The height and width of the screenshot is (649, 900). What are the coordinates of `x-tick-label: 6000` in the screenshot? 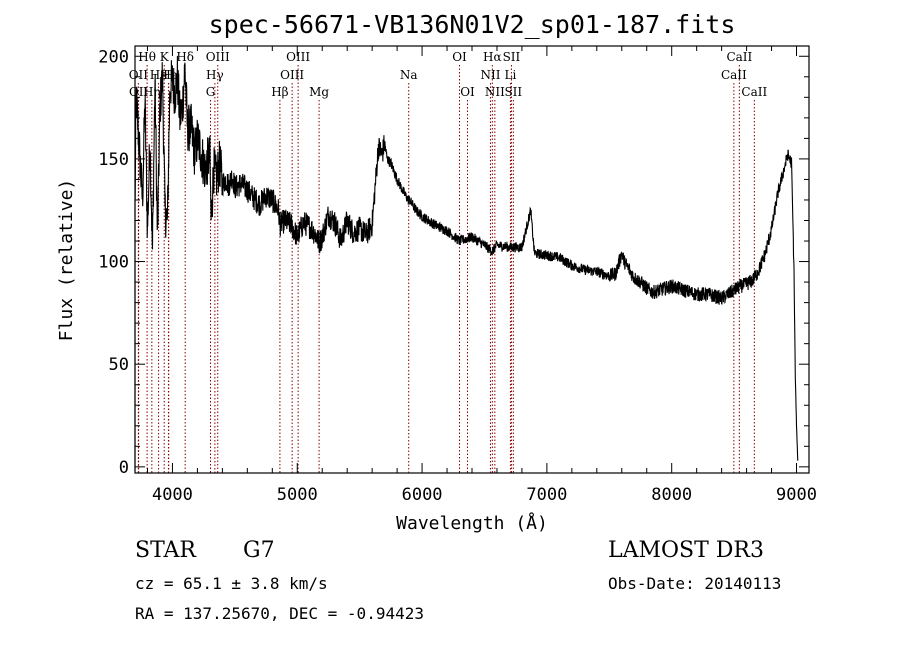 It's located at (422, 495).